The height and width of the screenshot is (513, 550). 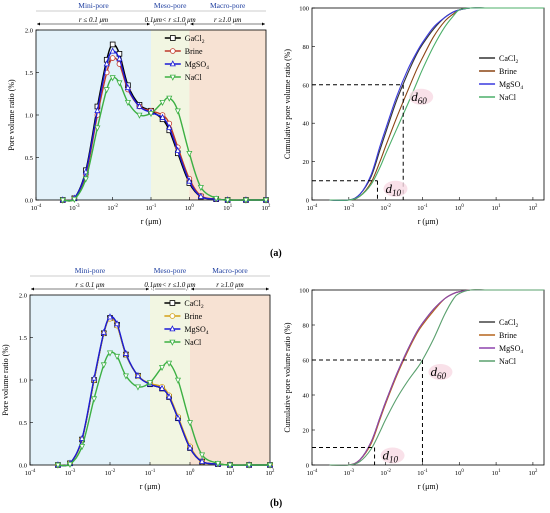 I want to click on meso-range-label: 0.1μm< r ≤1.0 μm, so click(x=169, y=285).